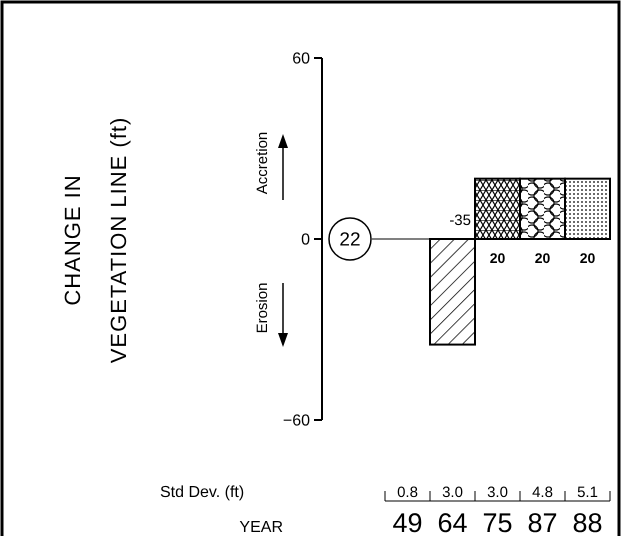 The image size is (622, 536). Describe the element at coordinates (262, 308) in the screenshot. I see `text: Erosion` at that location.